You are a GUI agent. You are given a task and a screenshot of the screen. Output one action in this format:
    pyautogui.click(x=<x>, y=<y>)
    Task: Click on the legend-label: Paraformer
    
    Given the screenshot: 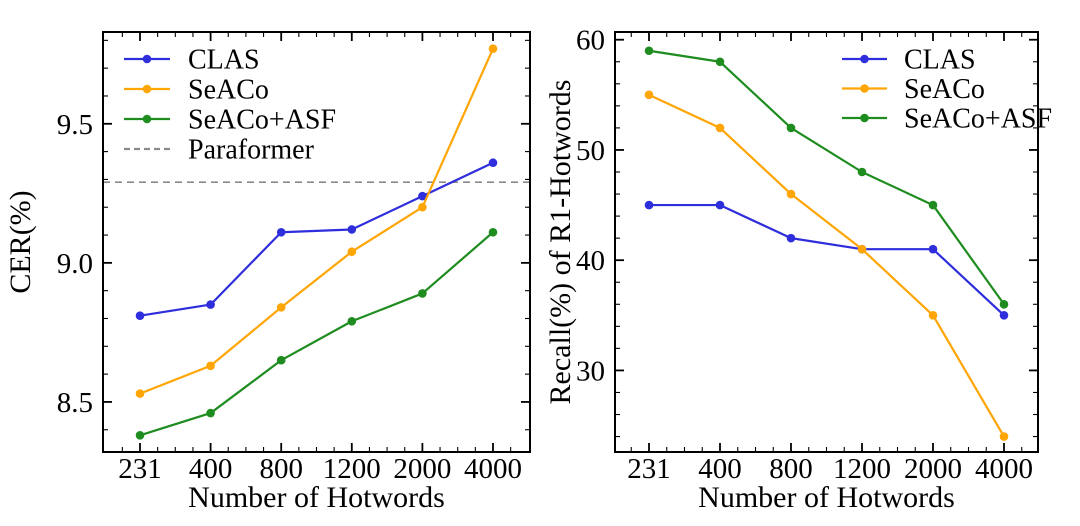 What is the action you would take?
    pyautogui.click(x=251, y=150)
    